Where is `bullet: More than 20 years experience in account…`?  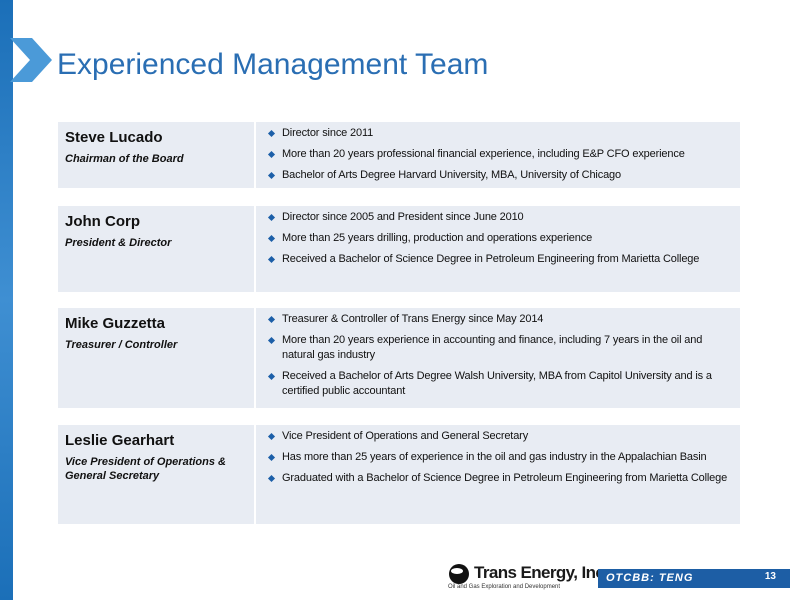
bullet: More than 20 years experience in account… is located at coordinates (500, 348).